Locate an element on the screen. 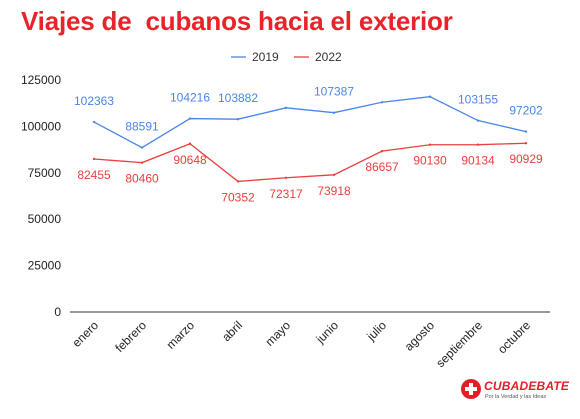 Image resolution: width=580 pixels, height=419 pixels. x-tick-label: enero is located at coordinates (86, 334).